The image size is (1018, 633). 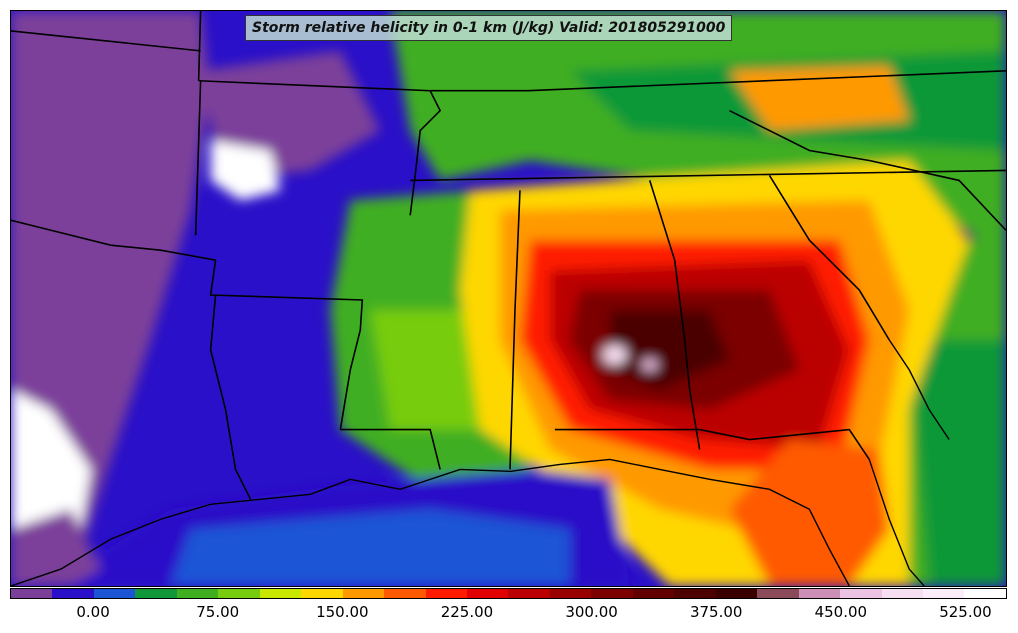 I want to click on colorbar, so click(x=508, y=593).